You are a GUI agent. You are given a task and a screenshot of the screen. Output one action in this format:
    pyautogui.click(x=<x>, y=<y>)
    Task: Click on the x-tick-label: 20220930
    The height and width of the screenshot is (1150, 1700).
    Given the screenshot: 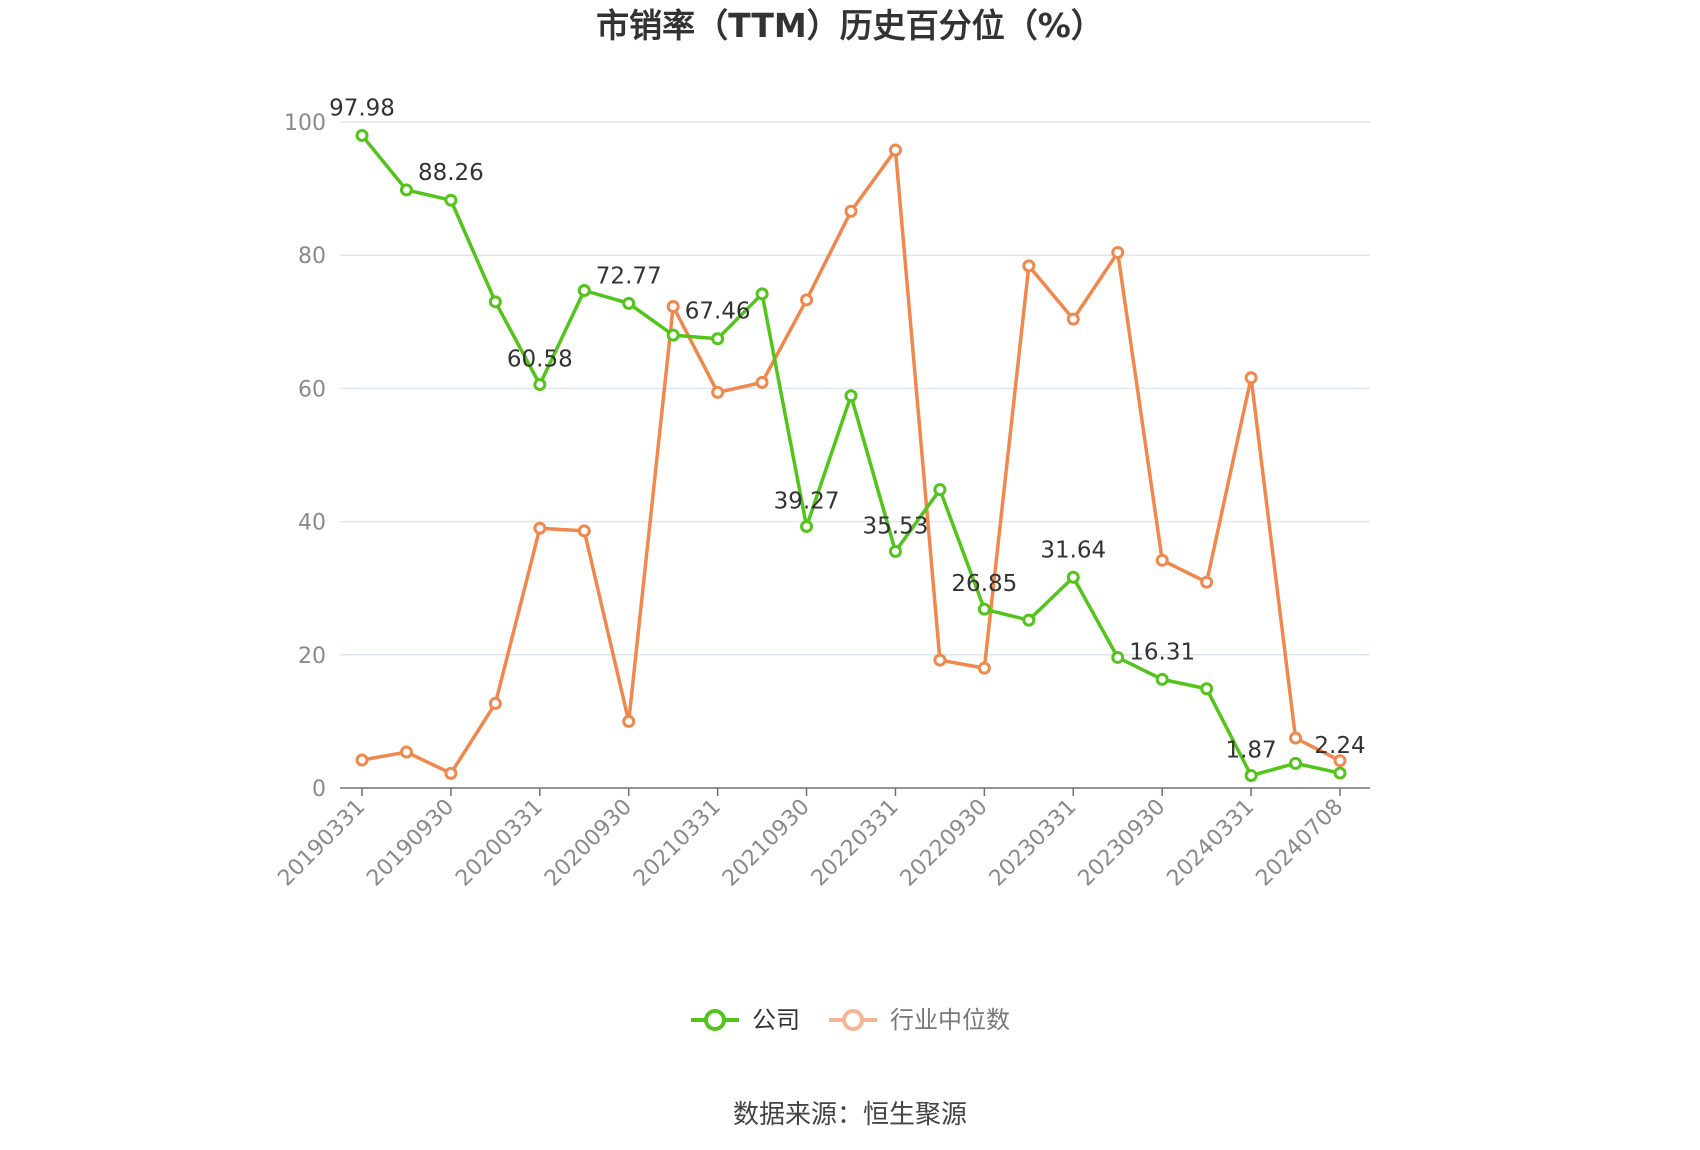 What is the action you would take?
    pyautogui.click(x=944, y=843)
    